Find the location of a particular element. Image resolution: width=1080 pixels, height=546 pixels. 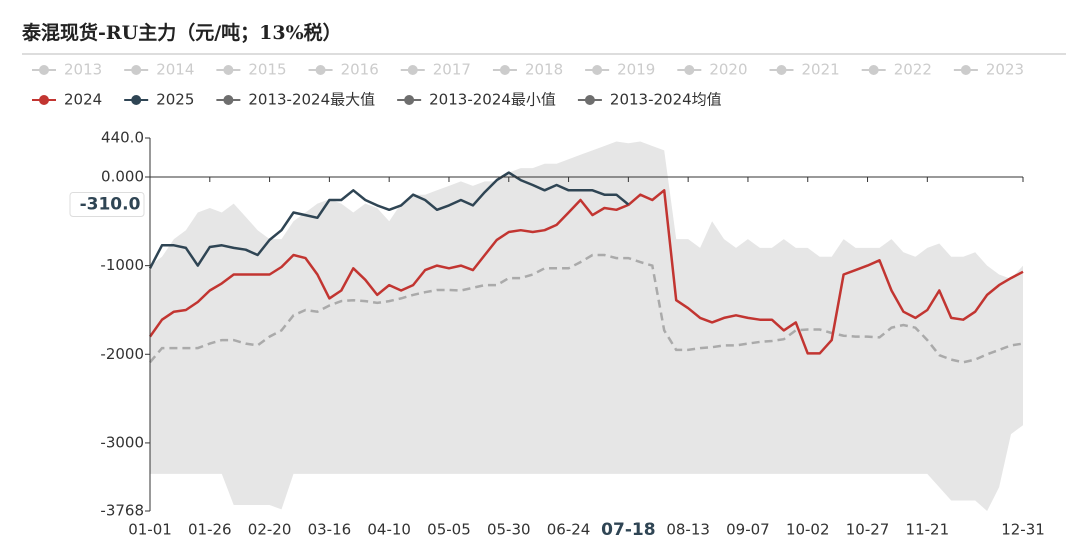

y-tick-label: -3768 is located at coordinates (122, 511).